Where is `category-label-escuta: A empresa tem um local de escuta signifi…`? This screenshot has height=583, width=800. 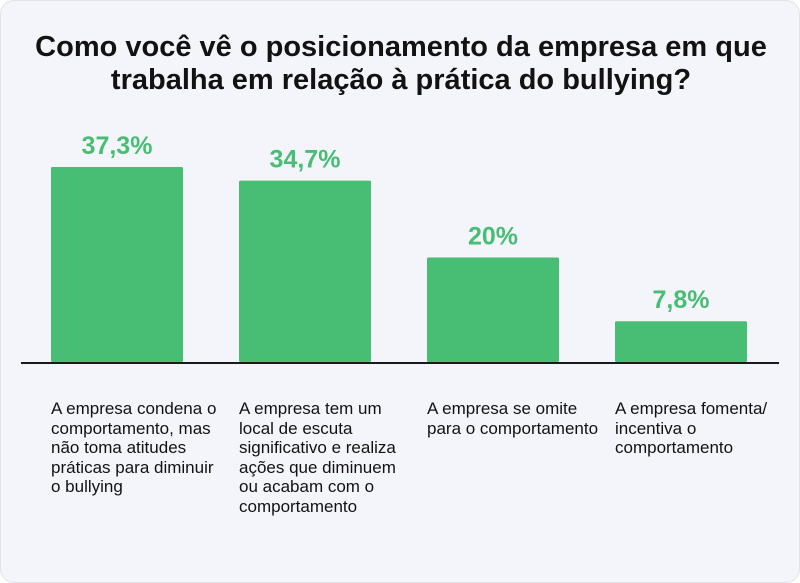
category-label-escuta: A empresa tem um local de escuta signifi… is located at coordinates (317, 457).